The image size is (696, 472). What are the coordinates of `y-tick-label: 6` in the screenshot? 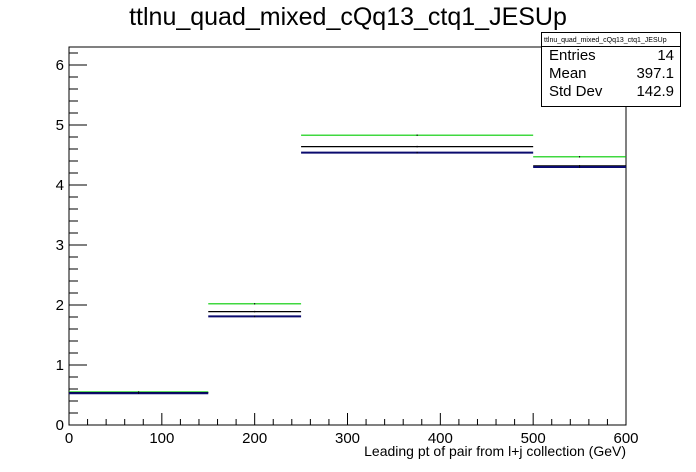 It's located at (60, 65).